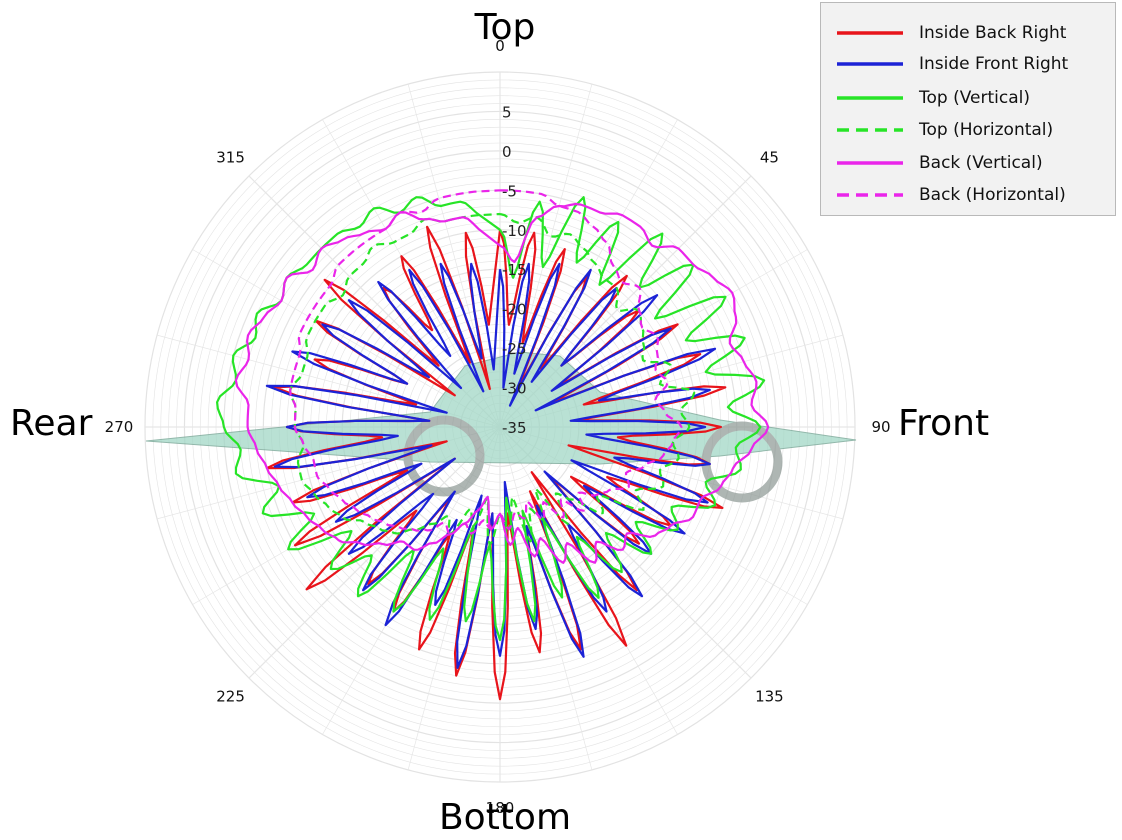 The width and height of the screenshot is (1122, 840). What do you see at coordinates (507, 152) in the screenshot?
I see `r-tick-label: 0` at bounding box center [507, 152].